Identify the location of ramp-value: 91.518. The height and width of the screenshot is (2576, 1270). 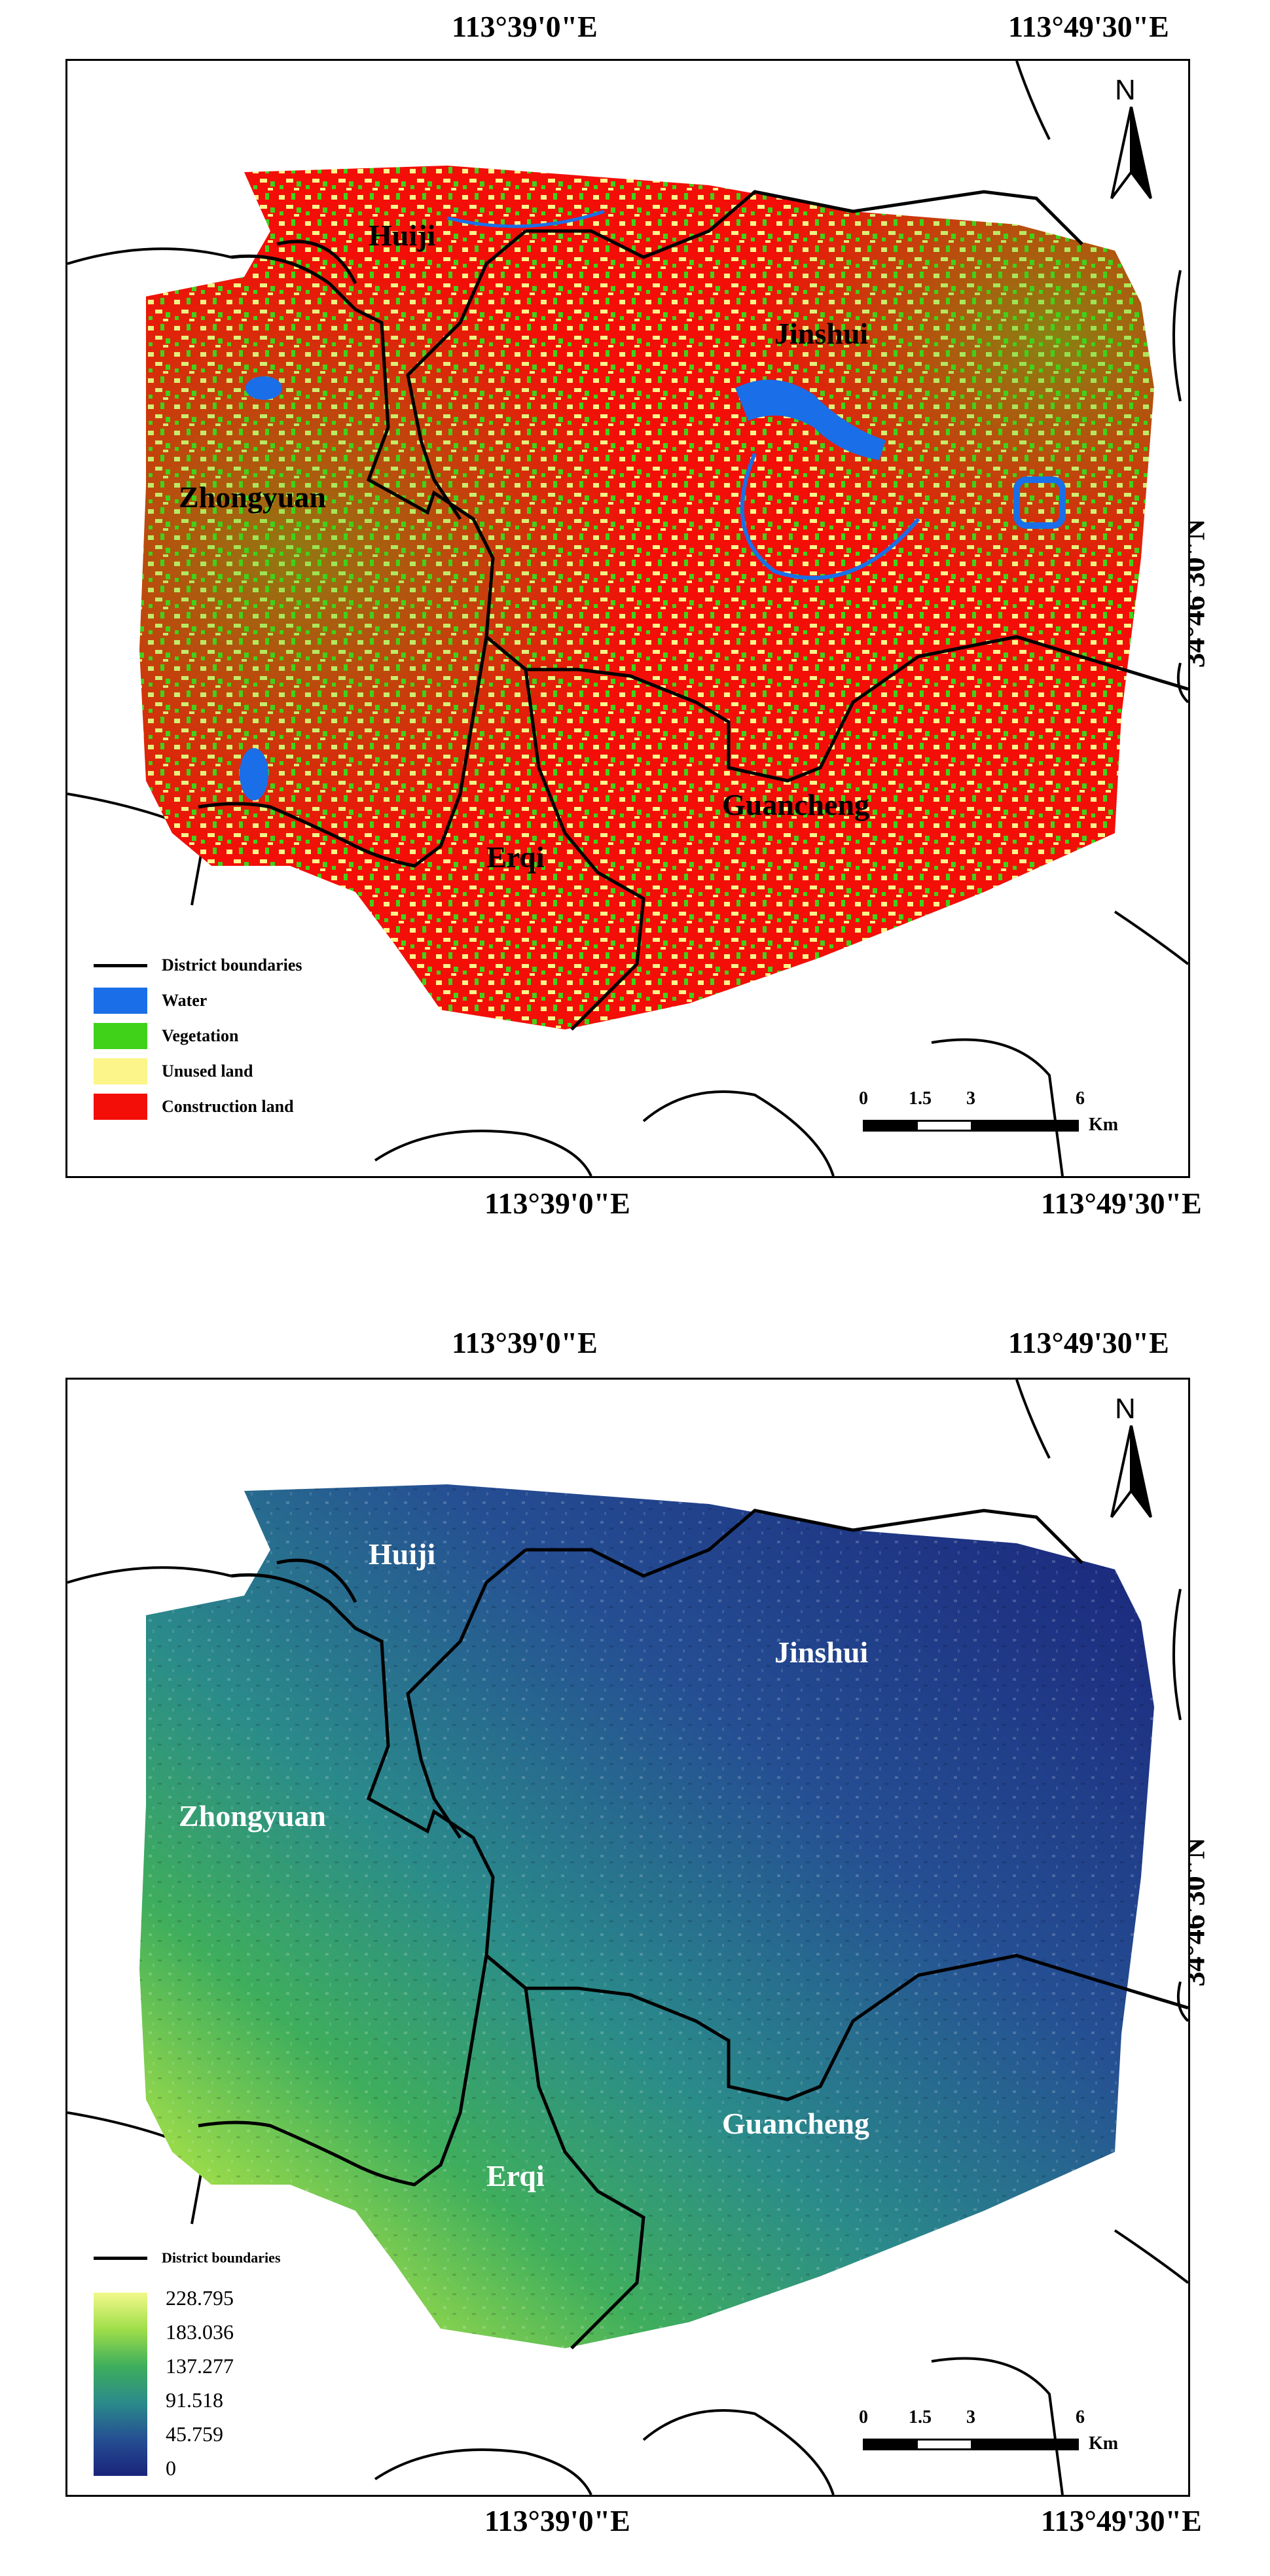
(194, 2400).